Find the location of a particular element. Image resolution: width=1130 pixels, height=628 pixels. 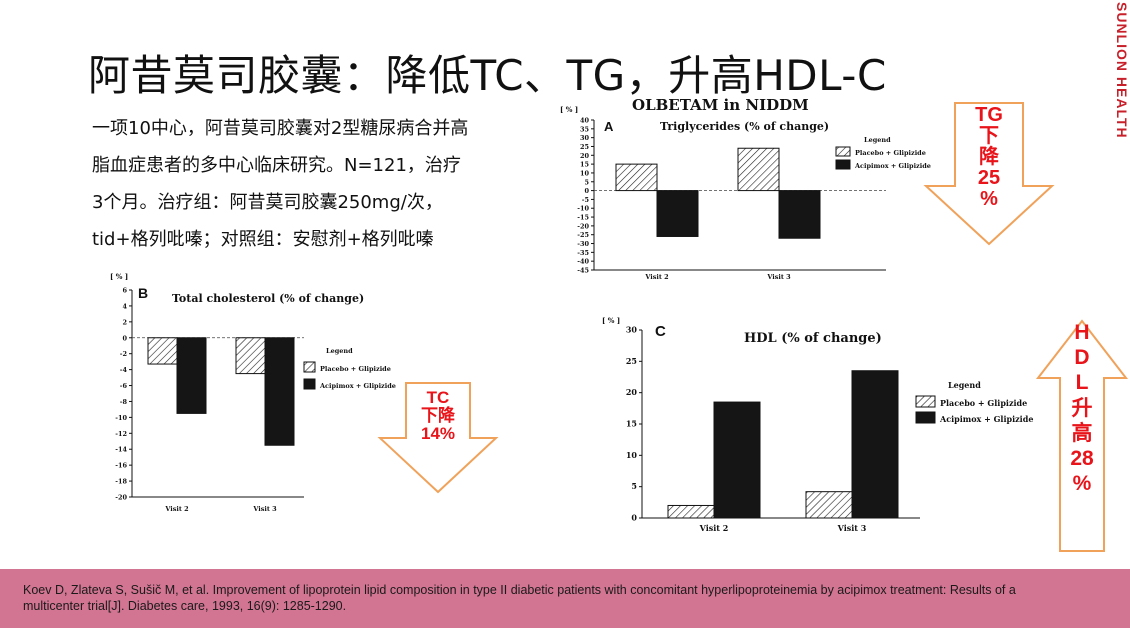

tc-callout-label: TC is located at coordinates (438, 397).